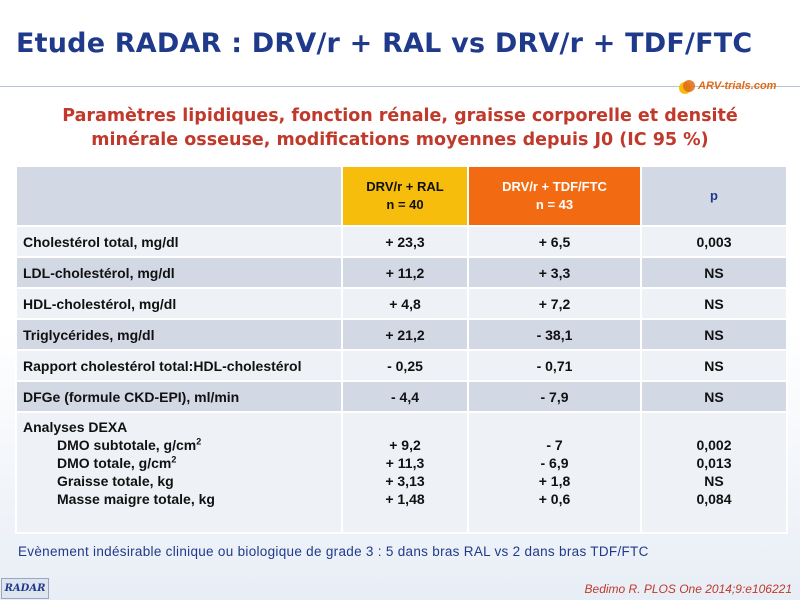  What do you see at coordinates (554, 272) in the screenshot?
I see `tdf-value: + 3,3` at bounding box center [554, 272].